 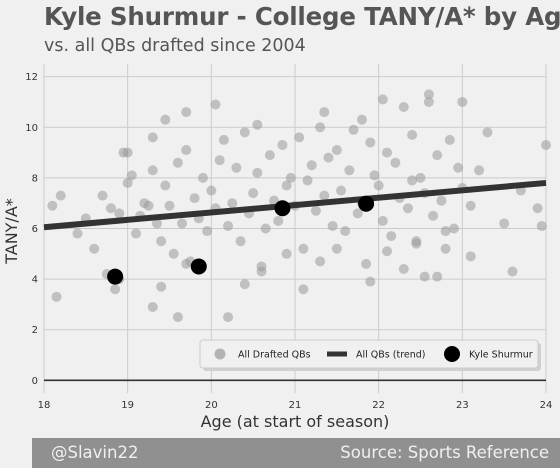 What do you see at coordinates (11, 231) in the screenshot?
I see `y-axis-label: TANY/A*` at bounding box center [11, 231].